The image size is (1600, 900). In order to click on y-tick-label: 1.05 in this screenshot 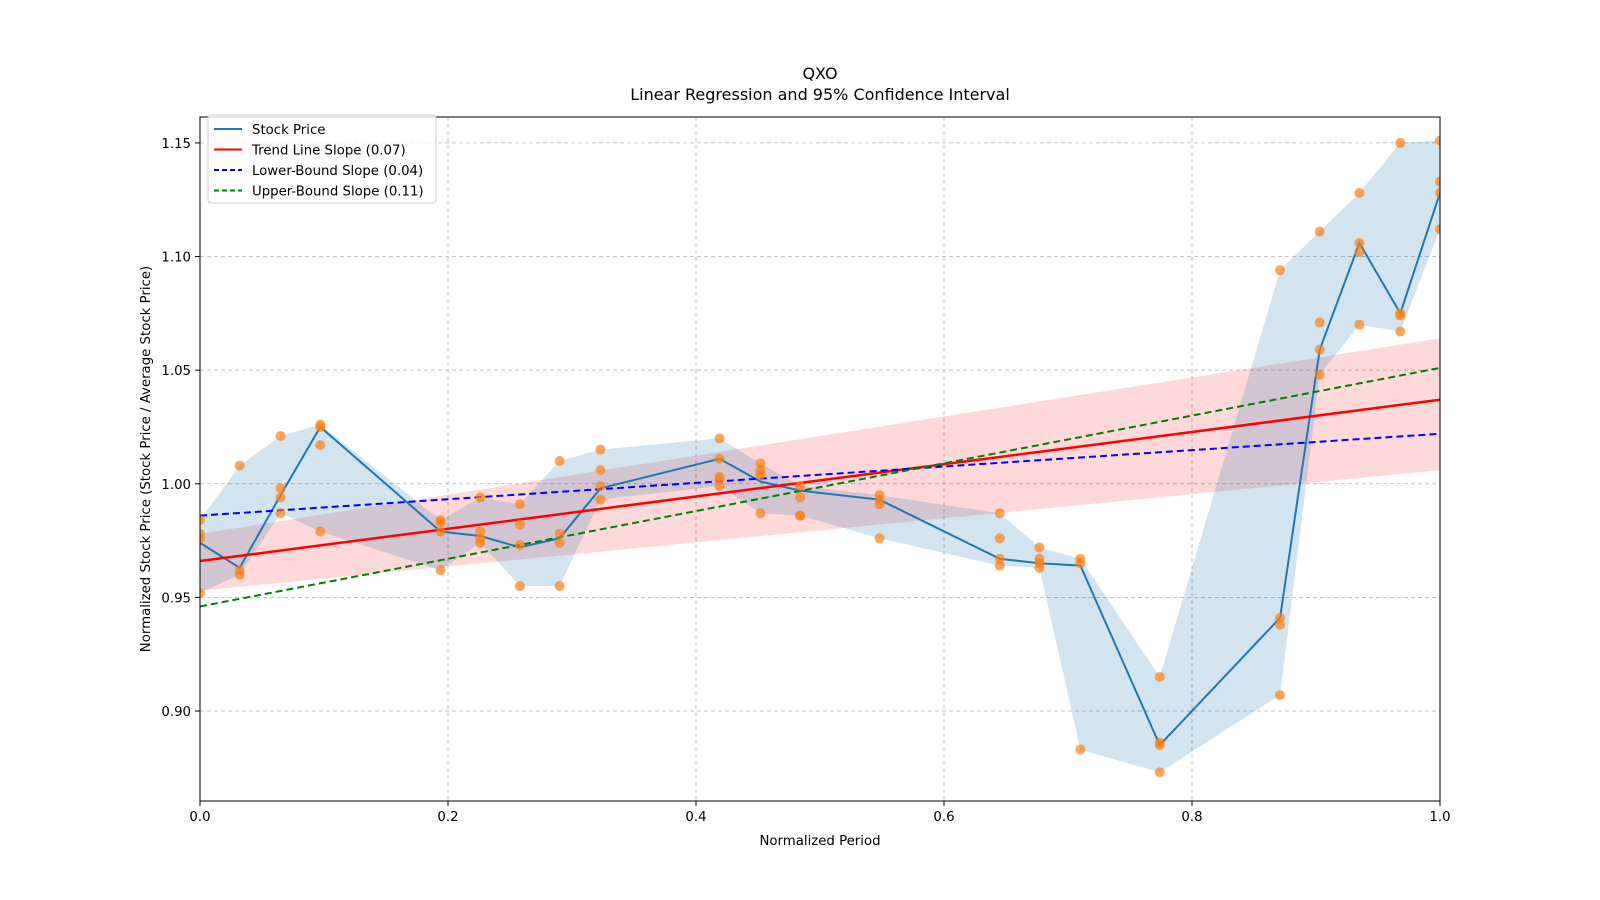, I will do `click(176, 371)`.